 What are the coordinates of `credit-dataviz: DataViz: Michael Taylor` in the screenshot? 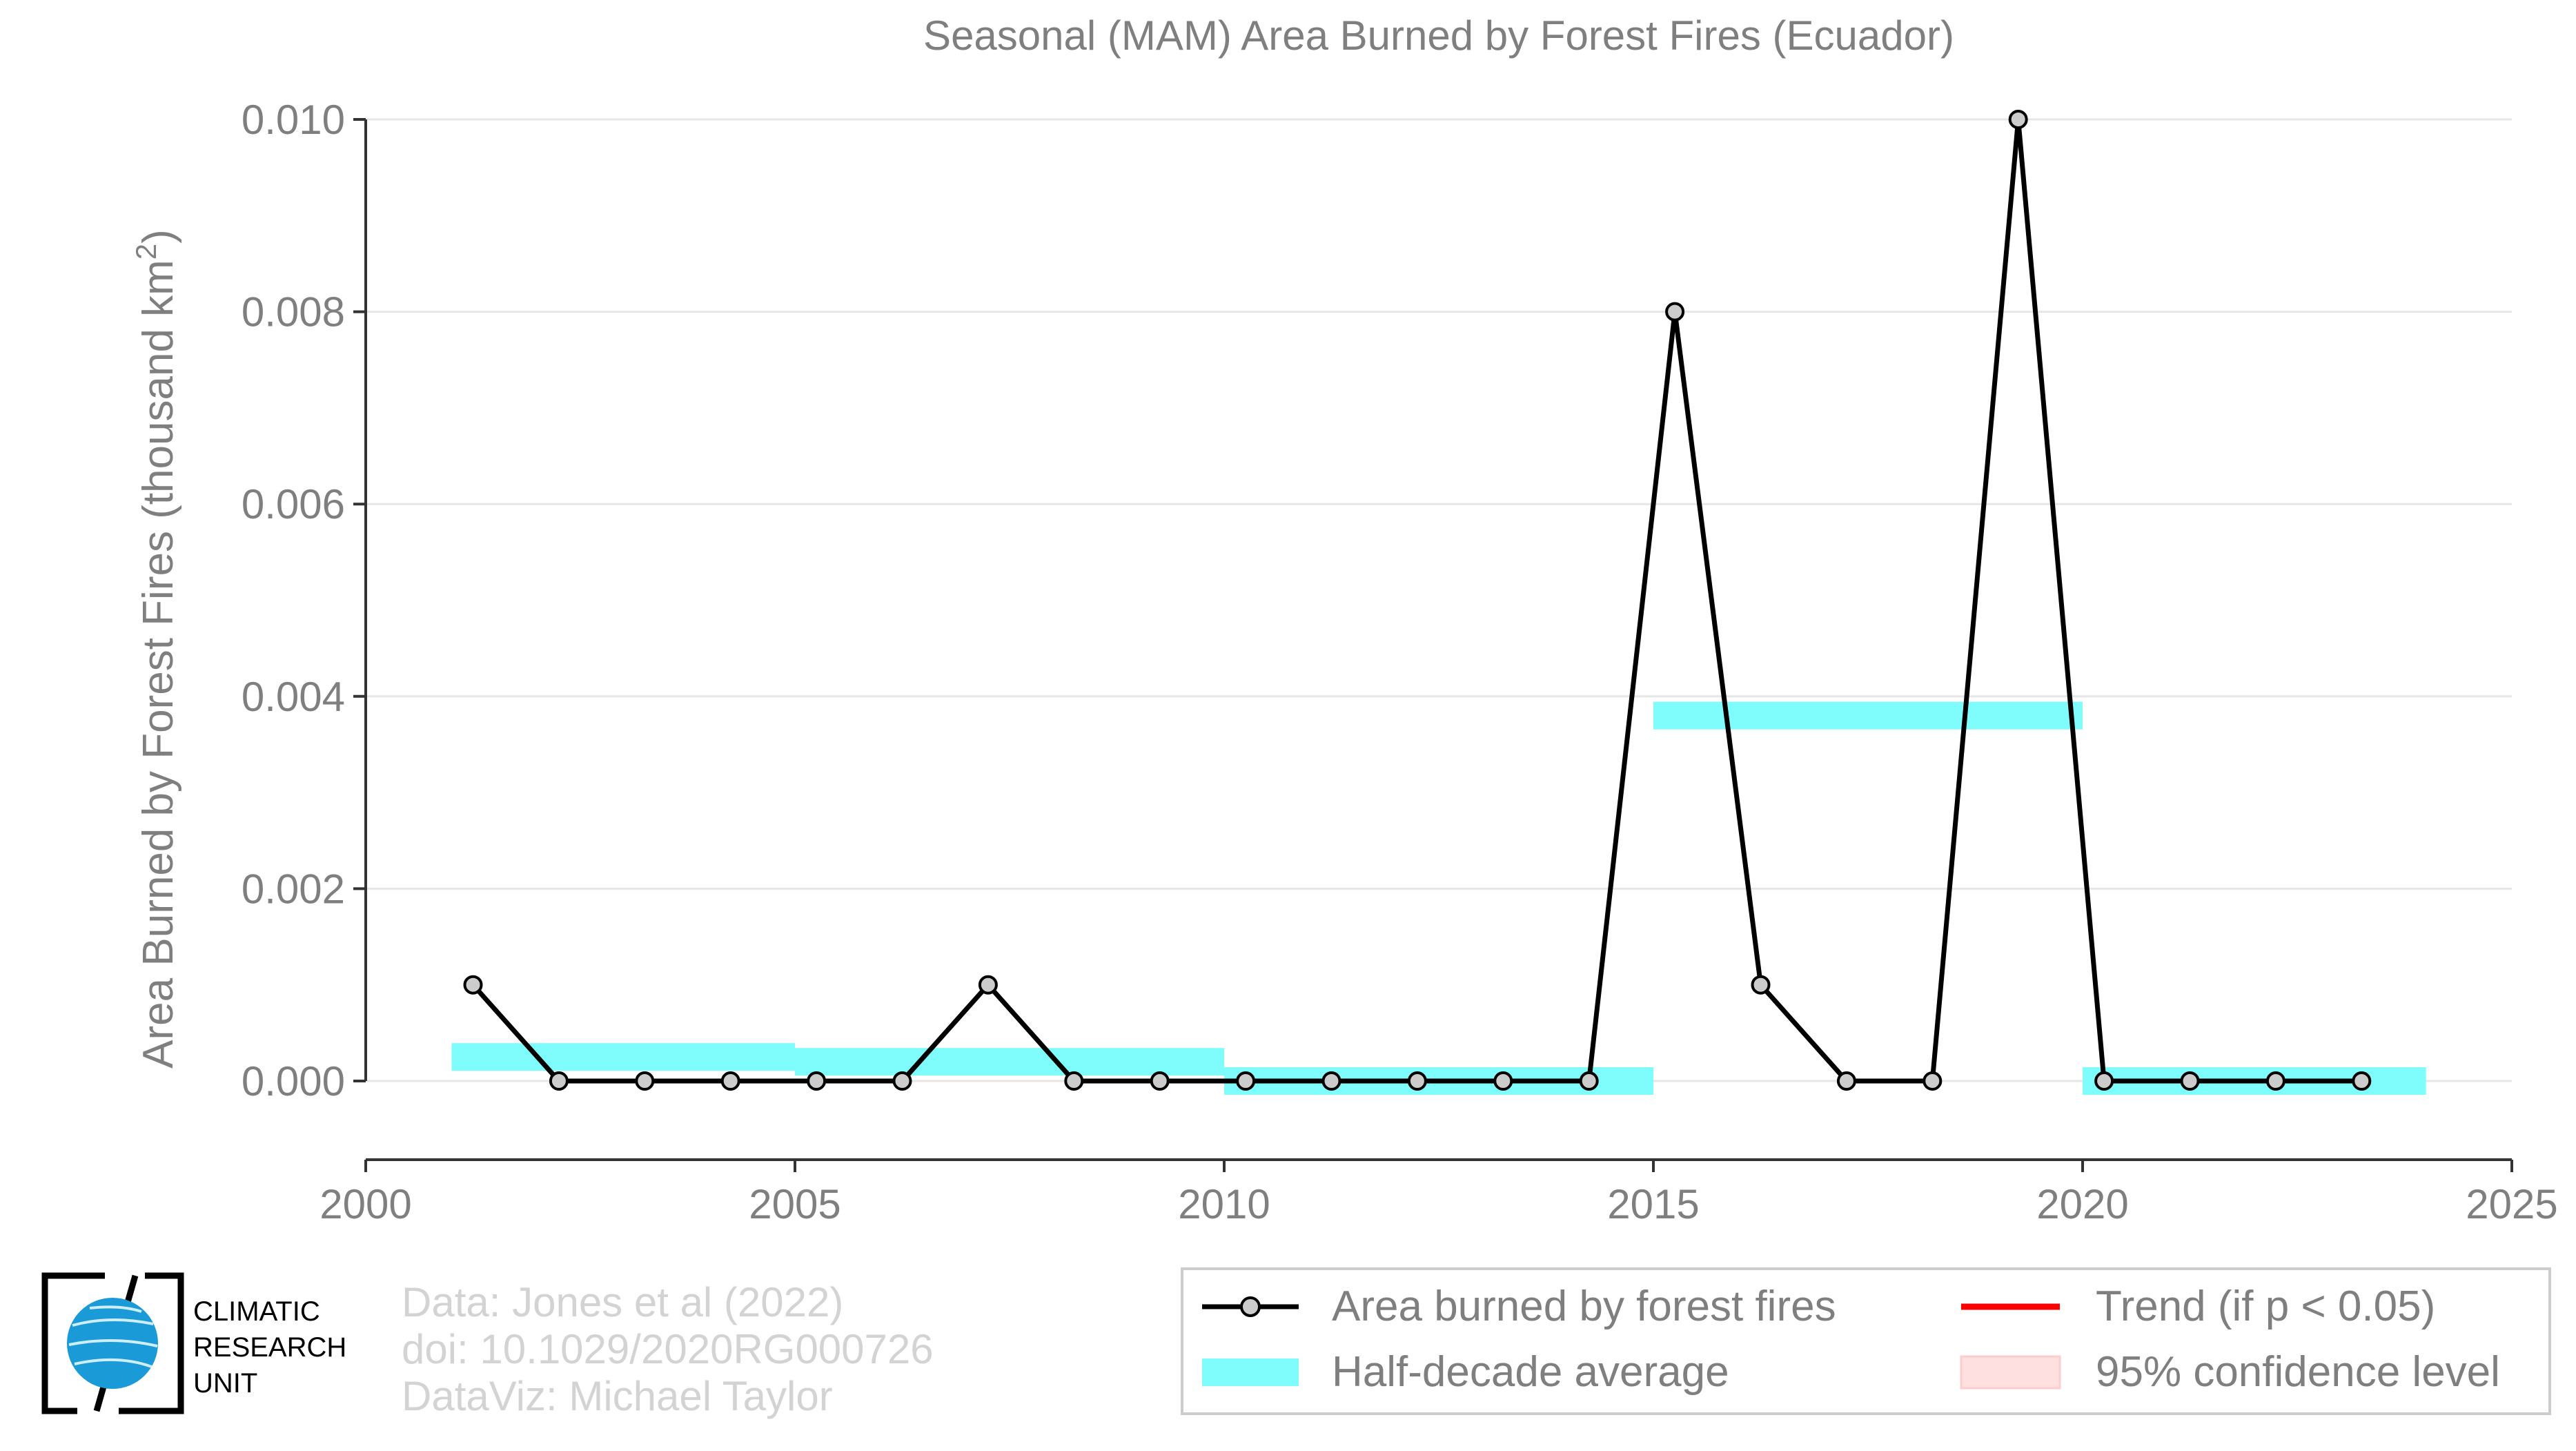 It's located at (617, 1396).